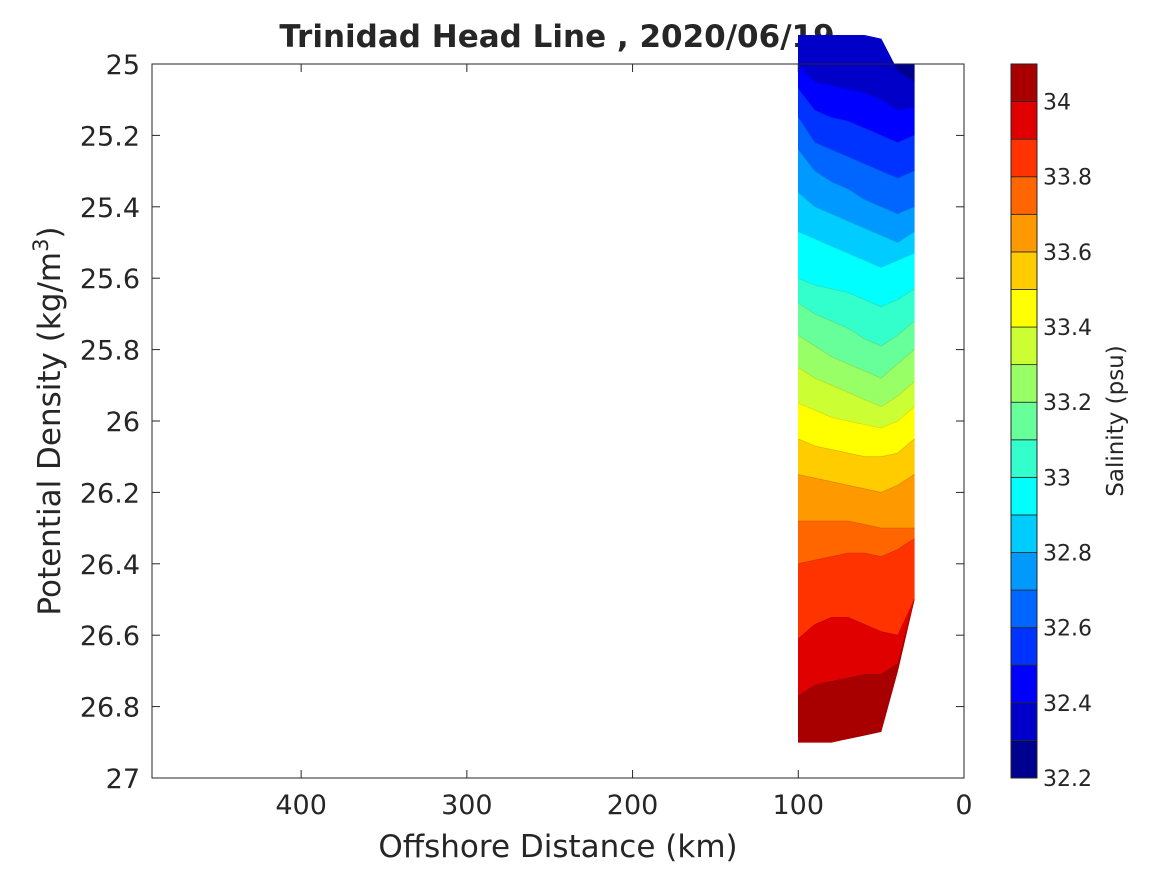  I want to click on y-tick-label: 26, so click(123, 422).